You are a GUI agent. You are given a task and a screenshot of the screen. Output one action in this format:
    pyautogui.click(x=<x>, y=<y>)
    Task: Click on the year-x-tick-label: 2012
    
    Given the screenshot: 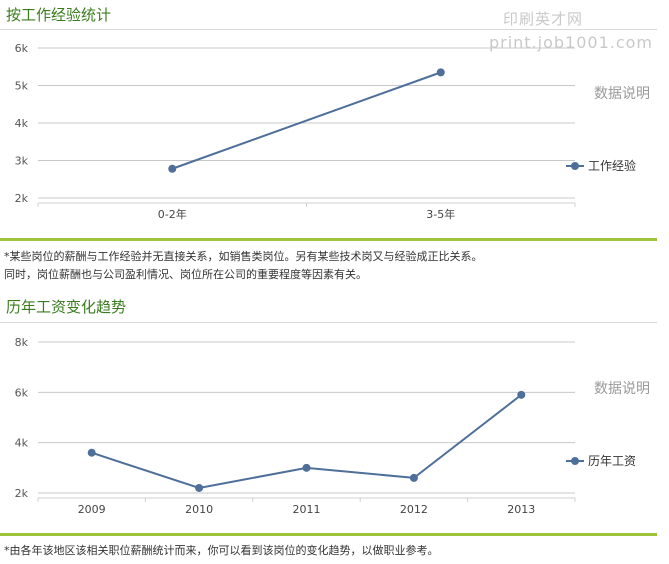 What is the action you would take?
    pyautogui.click(x=414, y=509)
    